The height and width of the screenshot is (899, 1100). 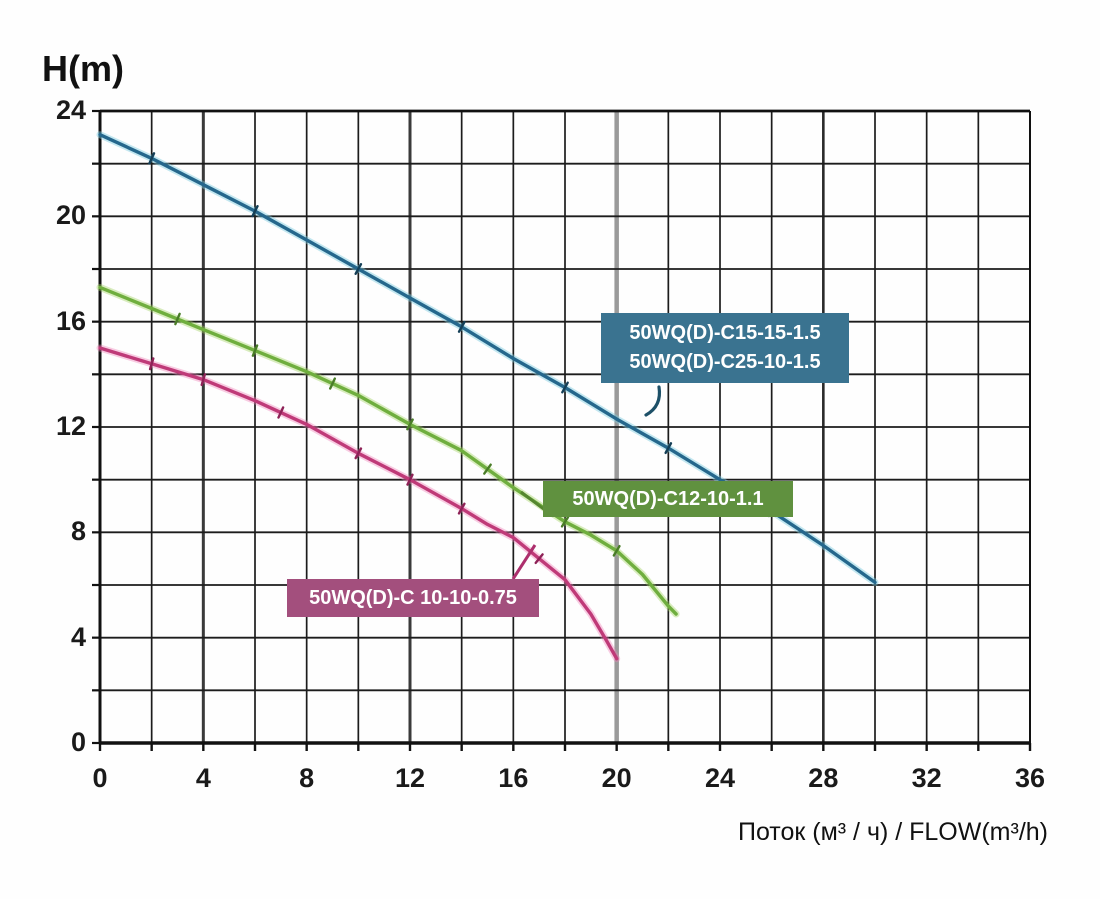 I want to click on y-tick-label: 0, so click(x=78, y=742).